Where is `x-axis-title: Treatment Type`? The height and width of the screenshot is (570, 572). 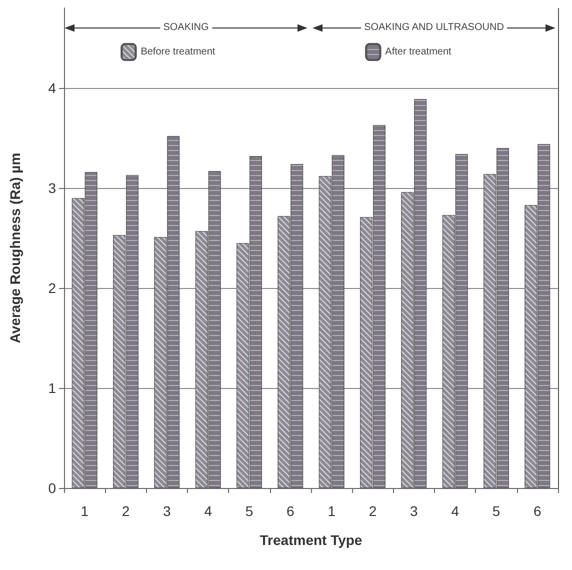
x-axis-title: Treatment Type is located at coordinates (311, 540).